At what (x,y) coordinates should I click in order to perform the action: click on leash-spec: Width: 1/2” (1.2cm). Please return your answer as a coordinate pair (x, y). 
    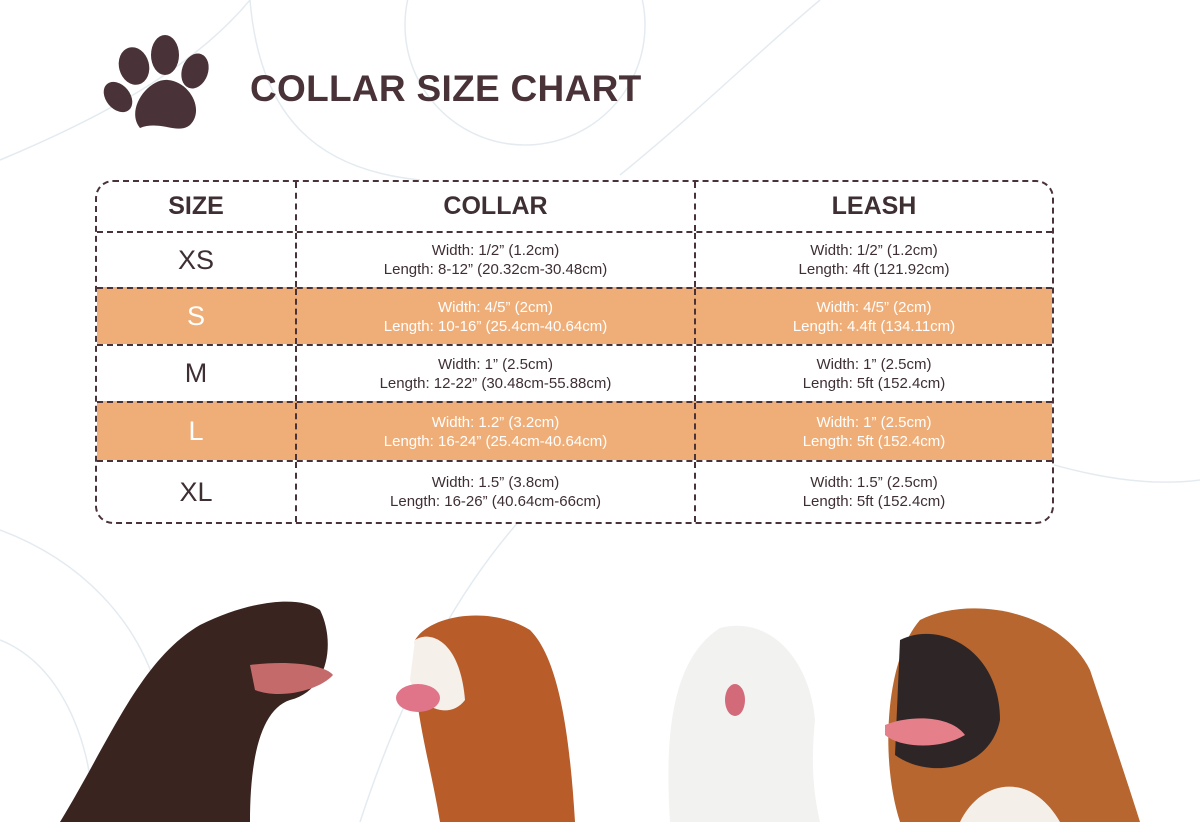
    Looking at the image, I should click on (874, 250).